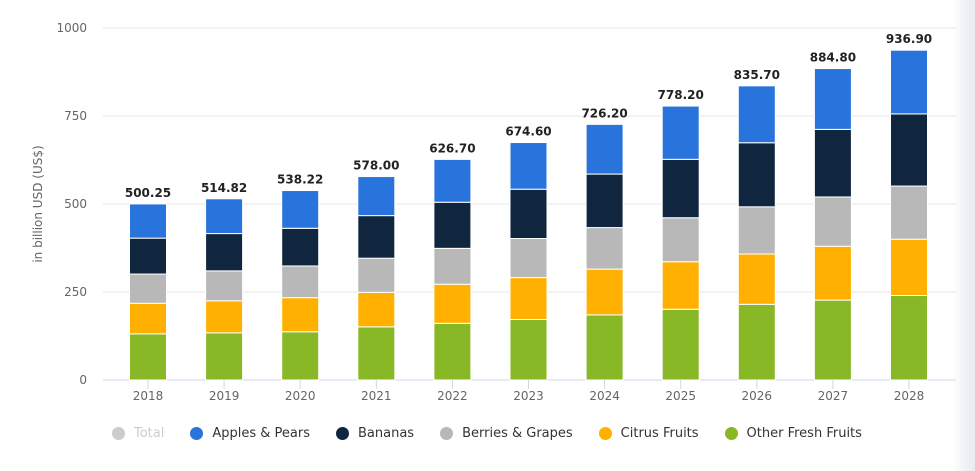 This screenshot has height=471, width=975. I want to click on bar-stack-2028, so click(909, 215).